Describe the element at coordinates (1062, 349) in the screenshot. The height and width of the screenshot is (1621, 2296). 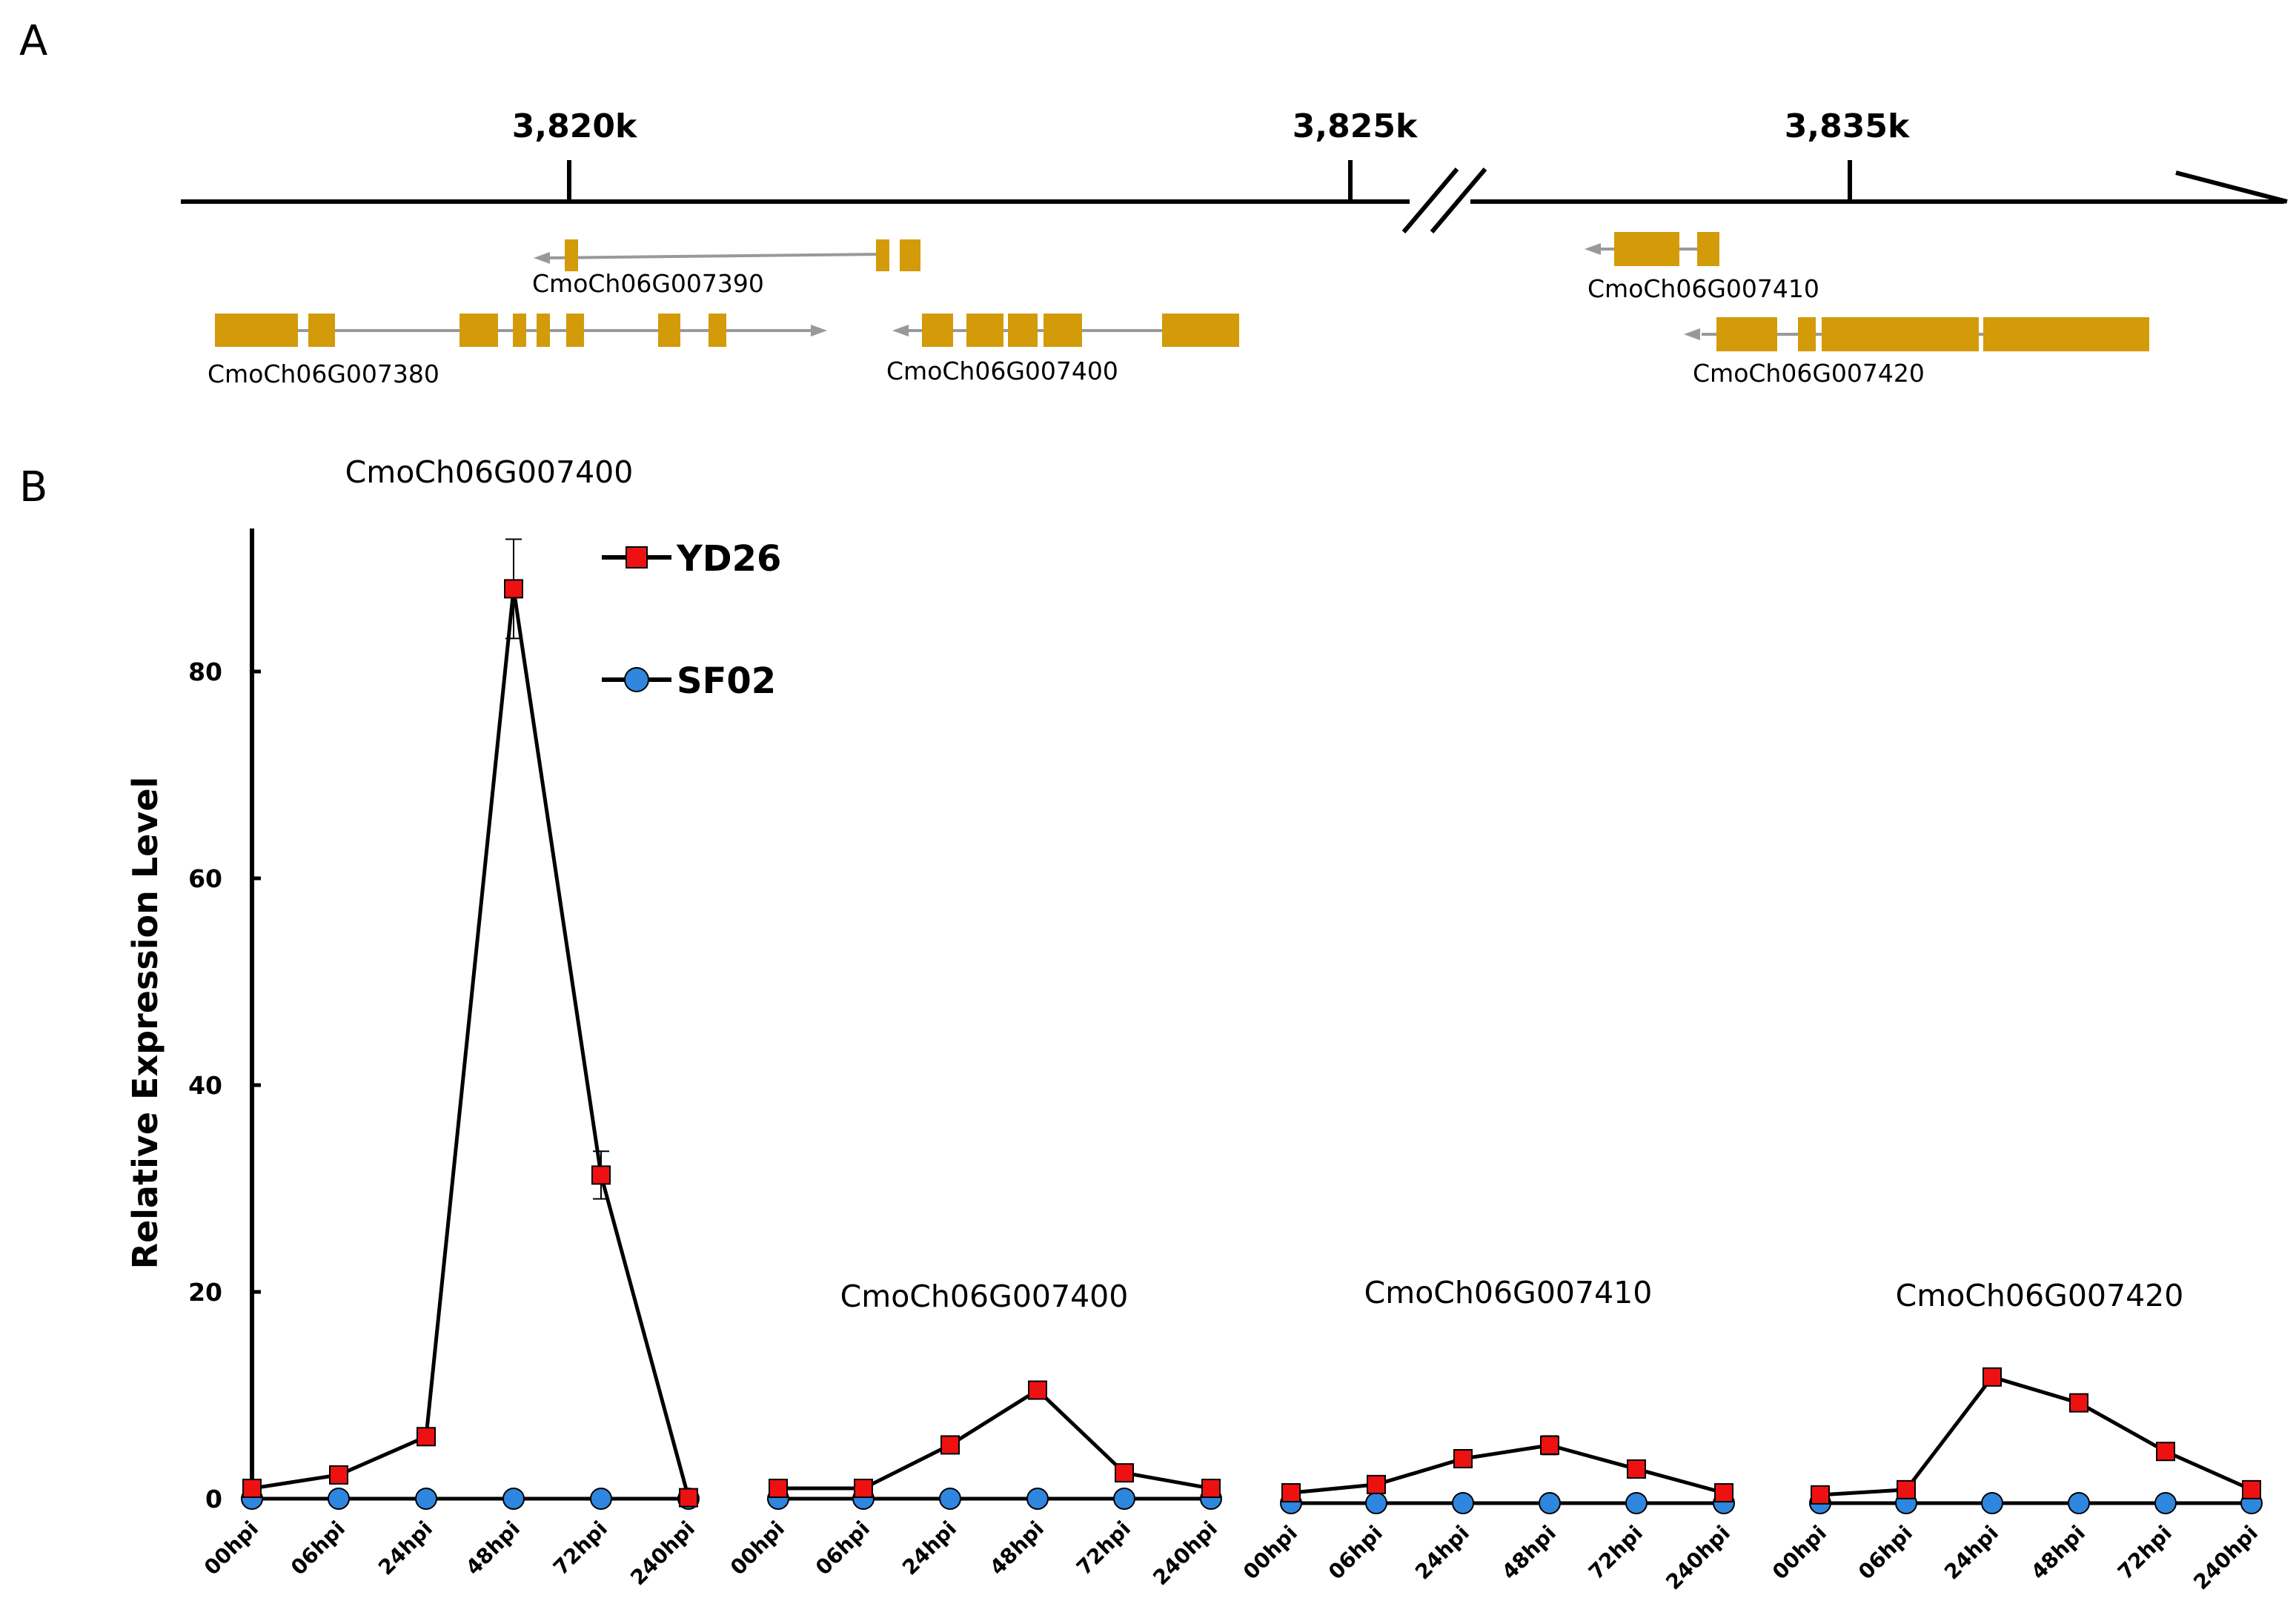
I see `gene-model-cmoch06g007400: CmoCh06G007400` at that location.